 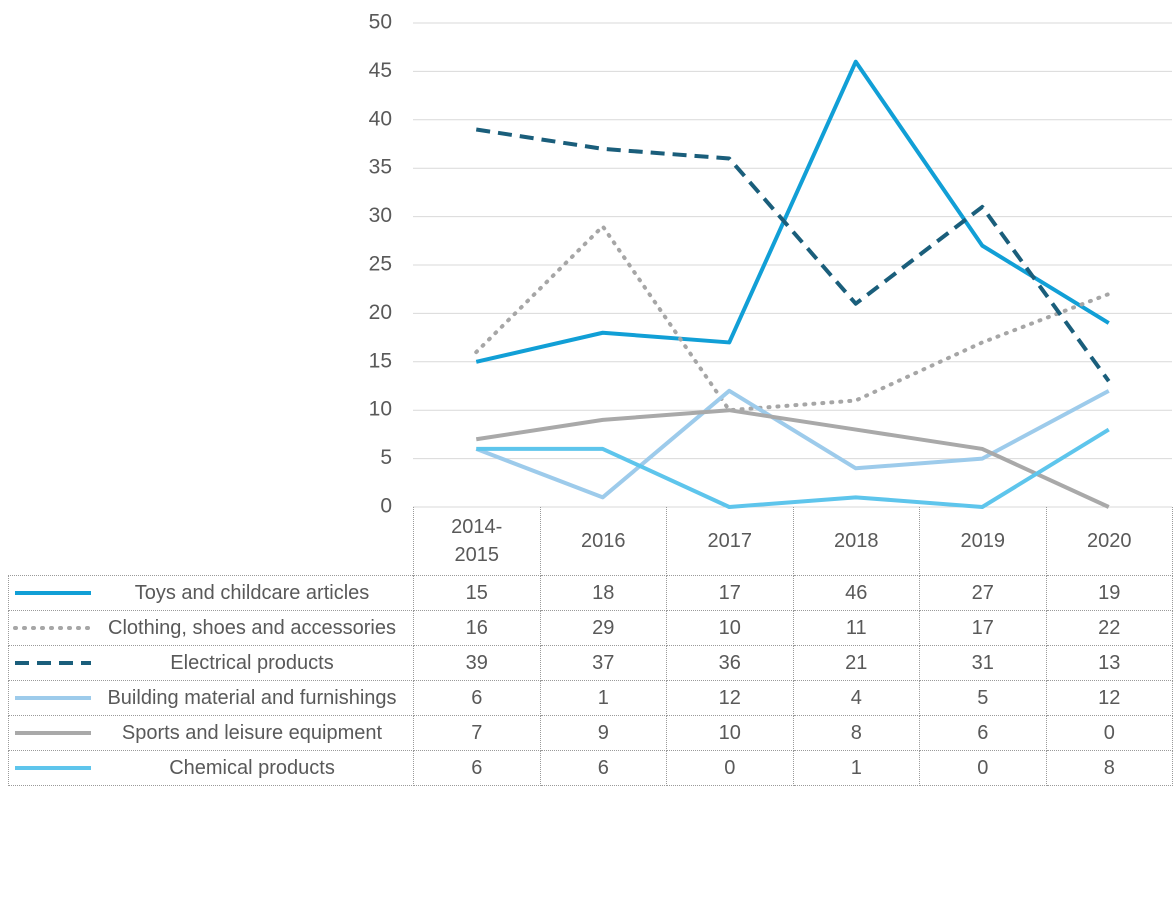 I want to click on y-tick-label: 35, so click(x=380, y=167).